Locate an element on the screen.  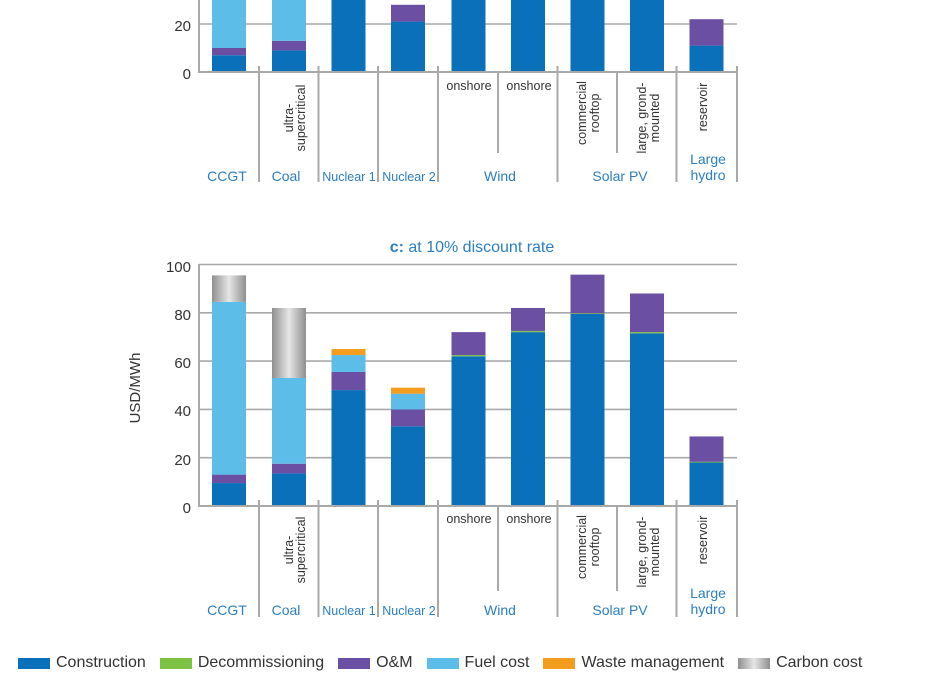
top-coal-sub-line1: ultra- is located at coordinates (289, 118).